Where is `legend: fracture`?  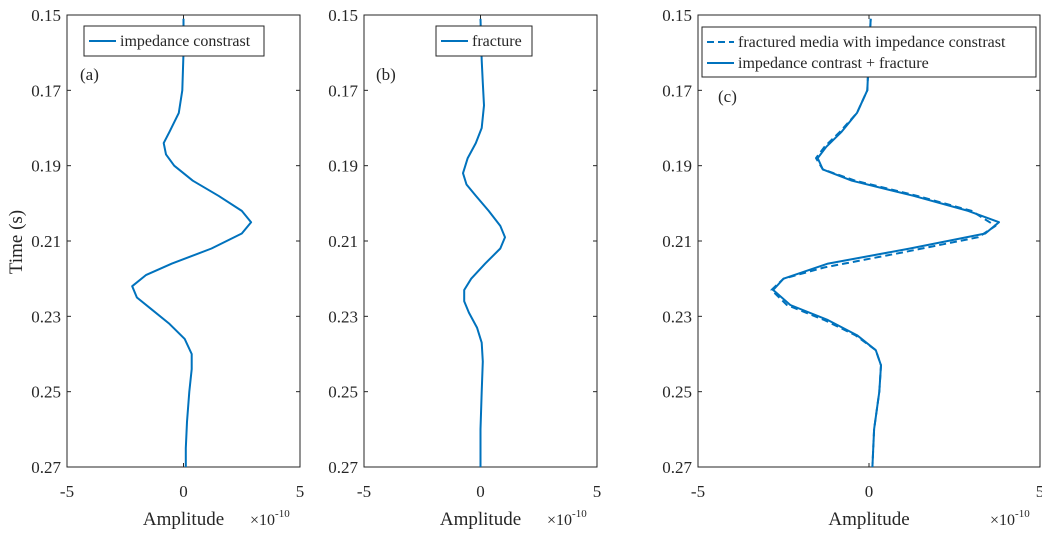 legend: fracture is located at coordinates (484, 41).